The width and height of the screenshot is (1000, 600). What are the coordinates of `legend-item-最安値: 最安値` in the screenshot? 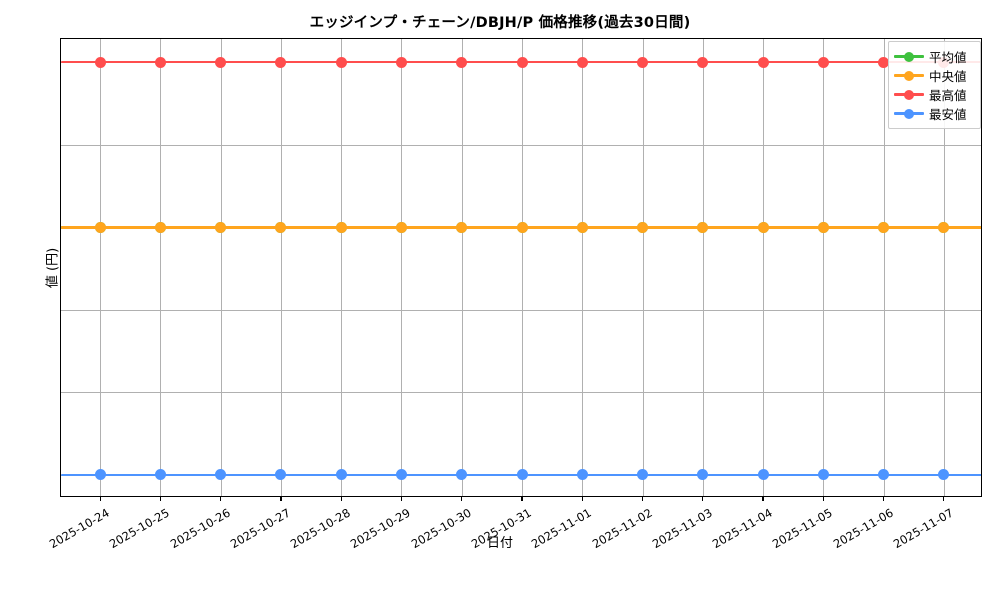 It's located at (934, 113).